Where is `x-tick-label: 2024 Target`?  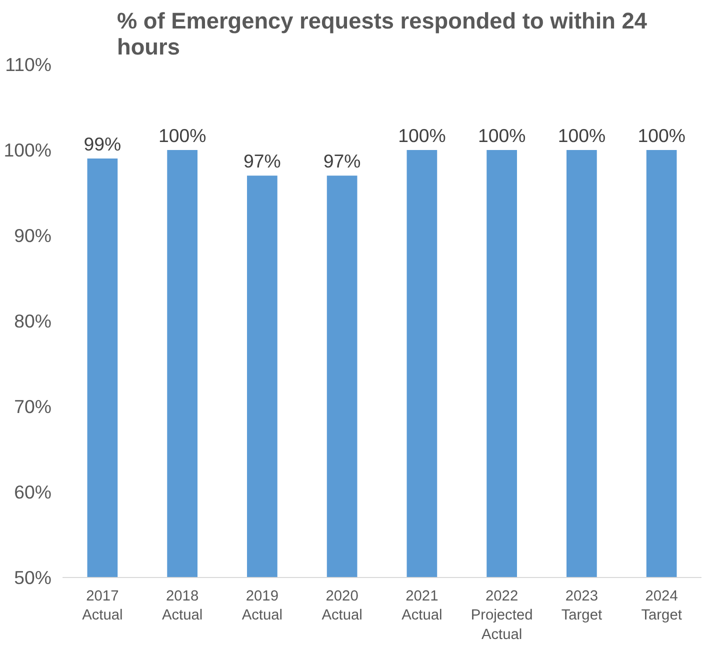 x-tick-label: 2024 Target is located at coordinates (661, 606).